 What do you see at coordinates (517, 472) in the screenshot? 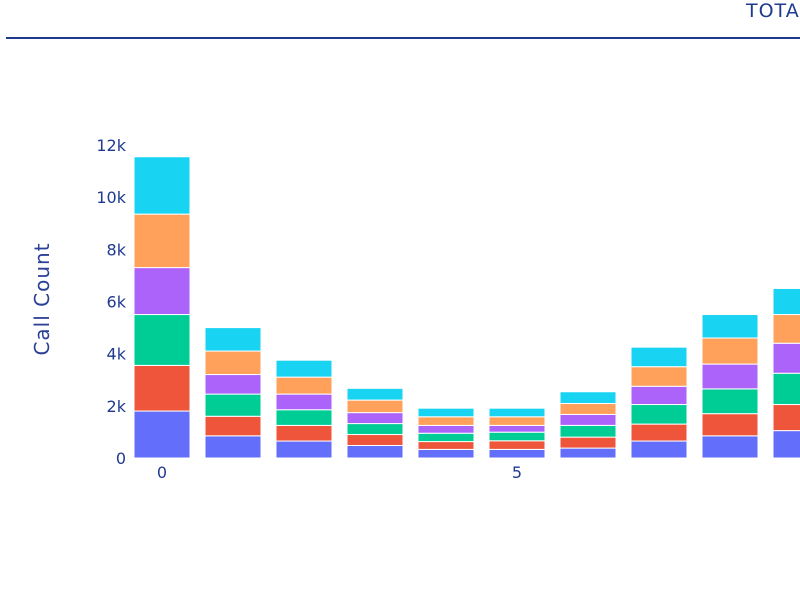
I see `x-tick-label: 5` at bounding box center [517, 472].